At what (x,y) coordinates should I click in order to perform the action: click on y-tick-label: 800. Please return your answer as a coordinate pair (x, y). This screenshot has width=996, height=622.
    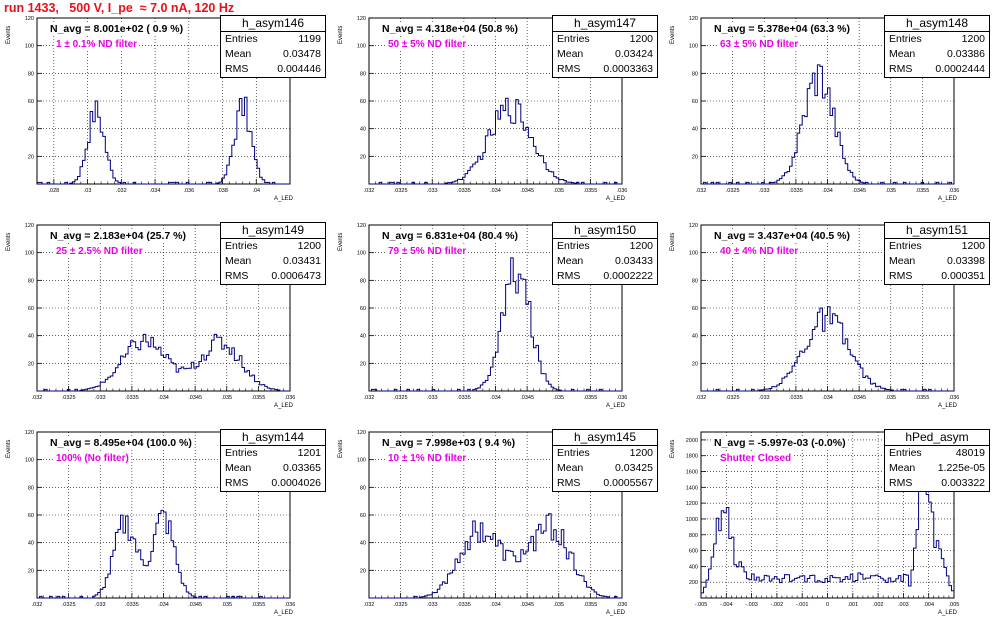
    Looking at the image, I should click on (693, 536).